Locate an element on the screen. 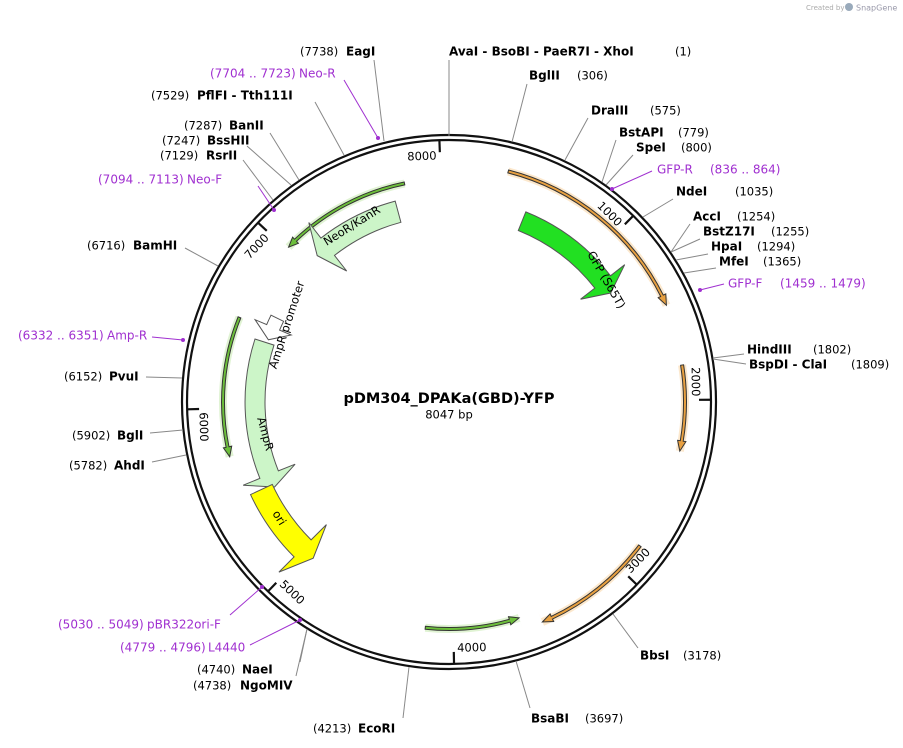 Image resolution: width=903 pixels, height=748 pixels. site-position: (779) is located at coordinates (693, 133).